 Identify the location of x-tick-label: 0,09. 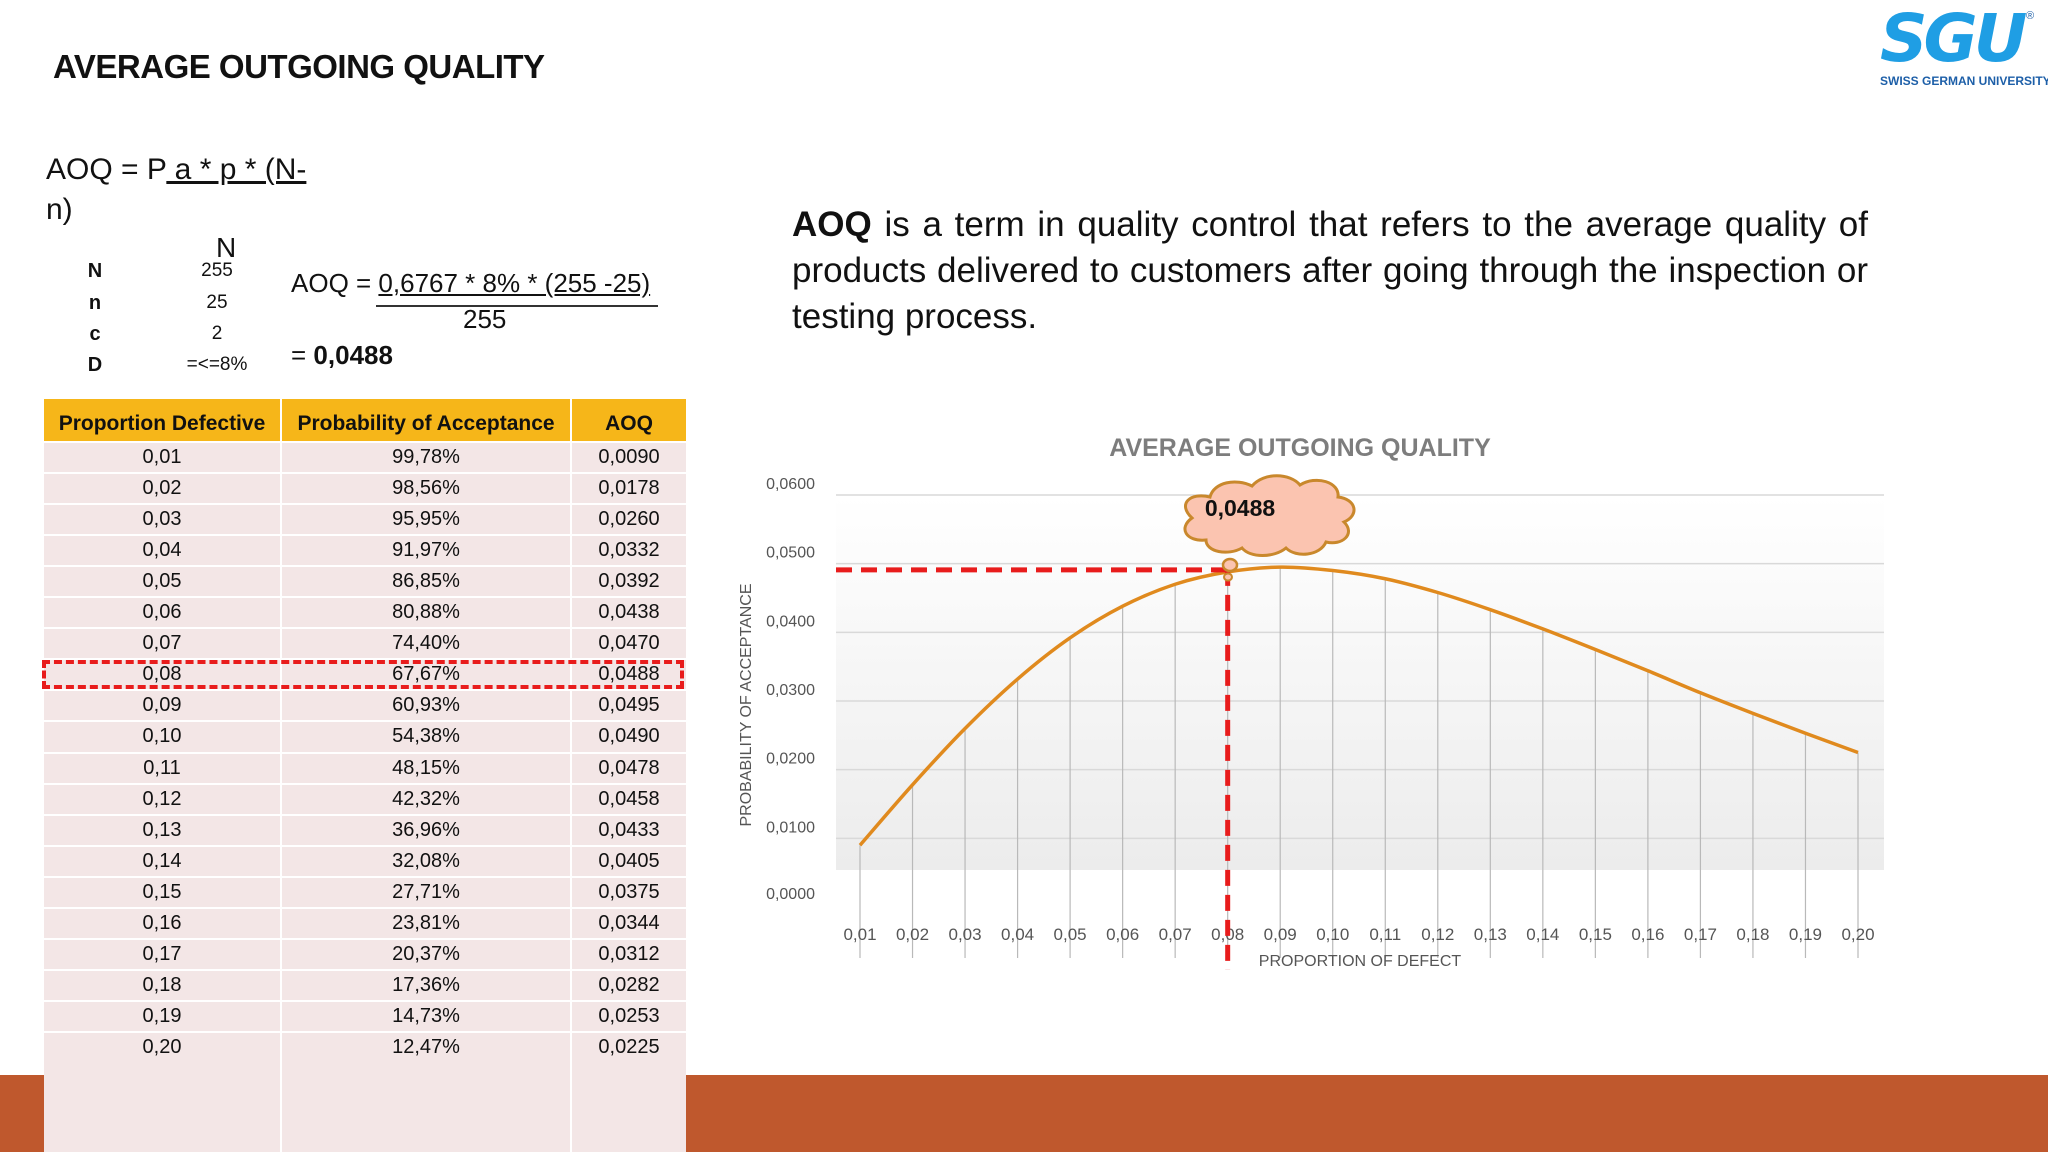
(1280, 934).